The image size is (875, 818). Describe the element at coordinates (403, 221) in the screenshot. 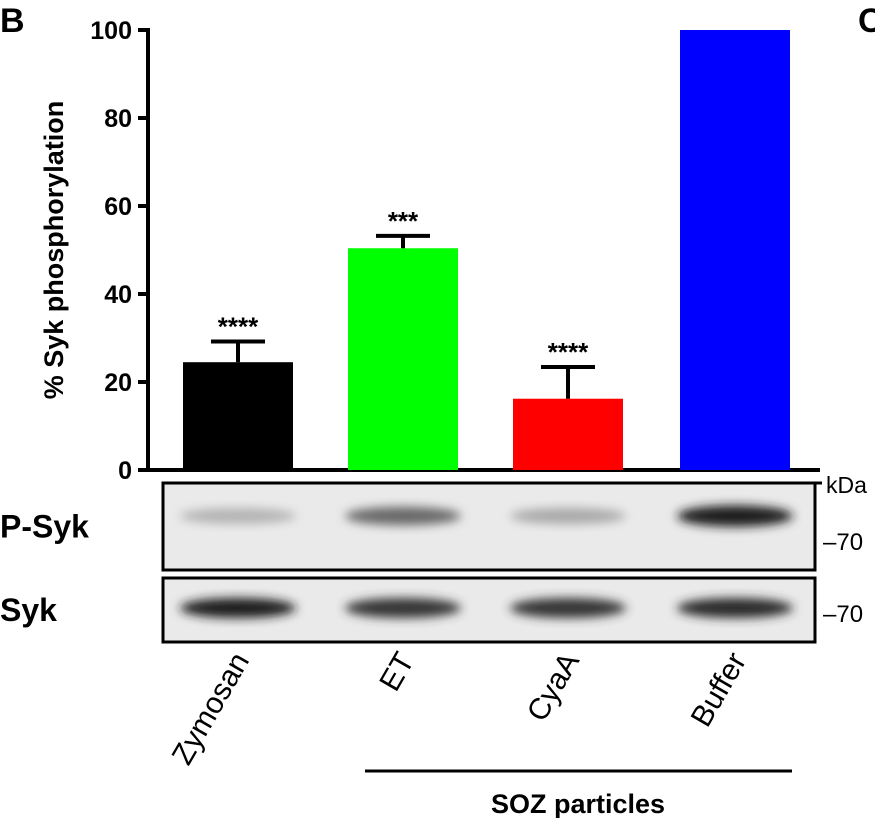

I see `significance-label: ***` at that location.